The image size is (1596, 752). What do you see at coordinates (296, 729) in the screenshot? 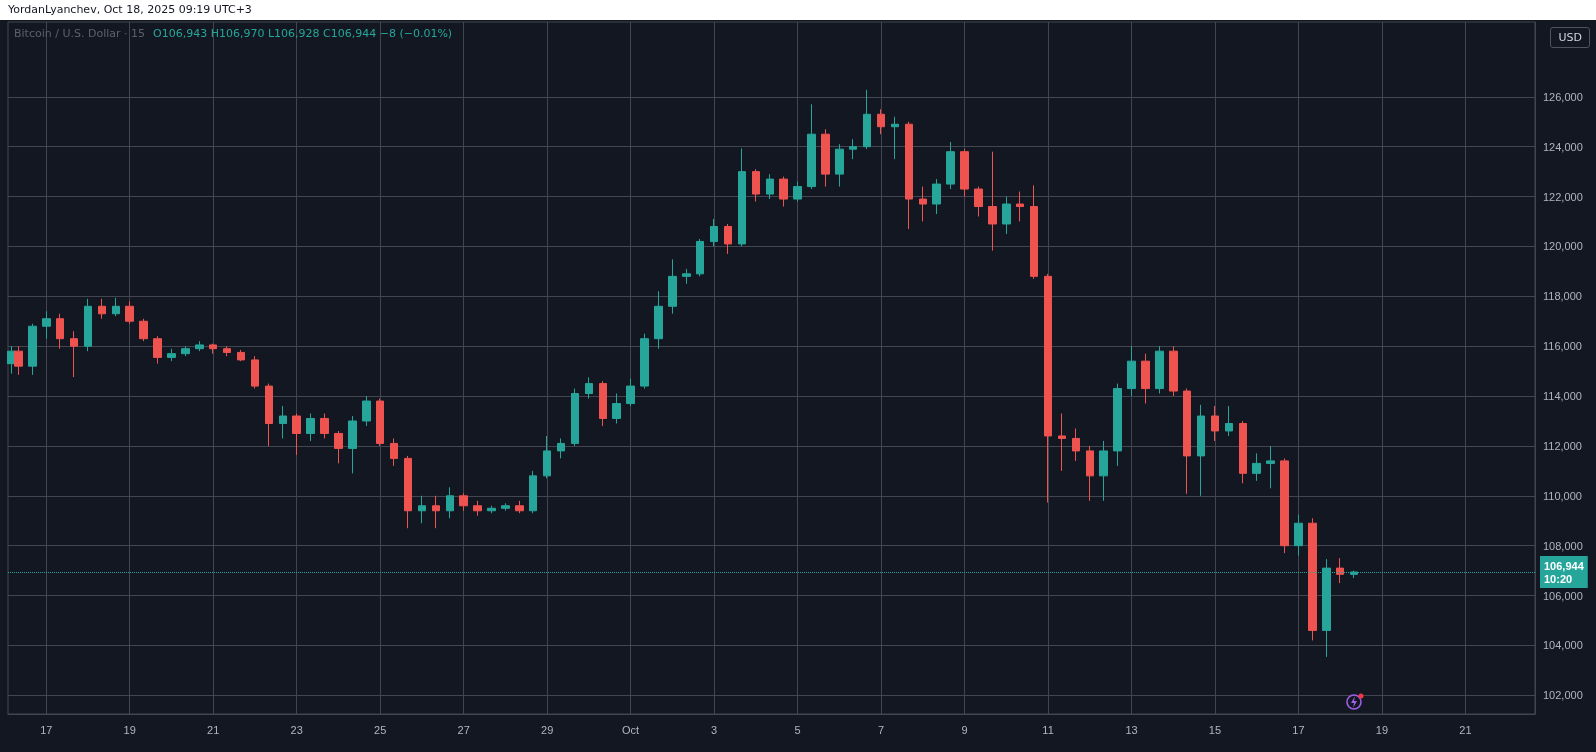
I see `x-tick-label: 23` at bounding box center [296, 729].